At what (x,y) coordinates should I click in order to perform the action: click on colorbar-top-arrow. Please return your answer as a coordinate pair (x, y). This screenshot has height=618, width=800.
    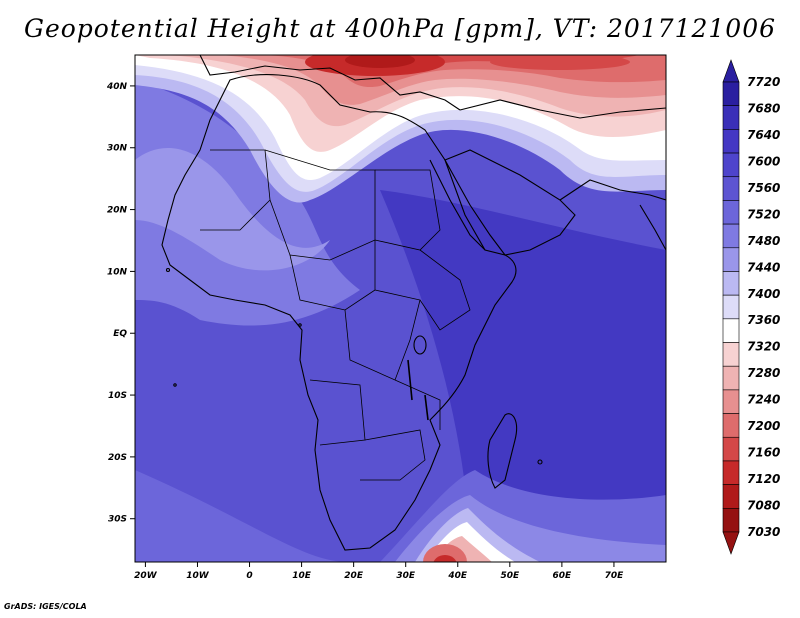
    Looking at the image, I should click on (731, 71).